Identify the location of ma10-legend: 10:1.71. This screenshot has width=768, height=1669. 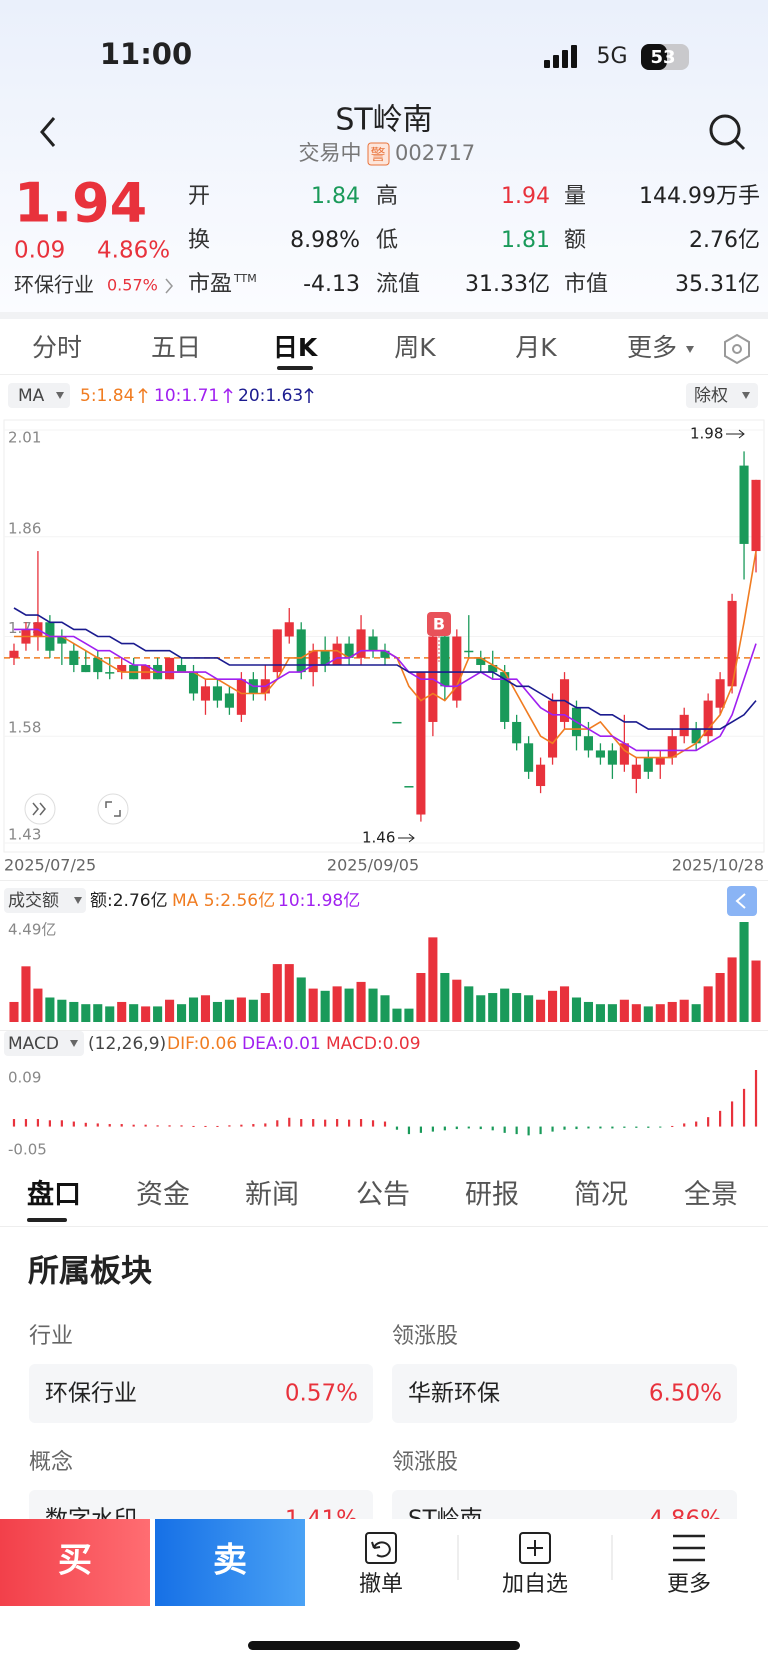
(186, 396).